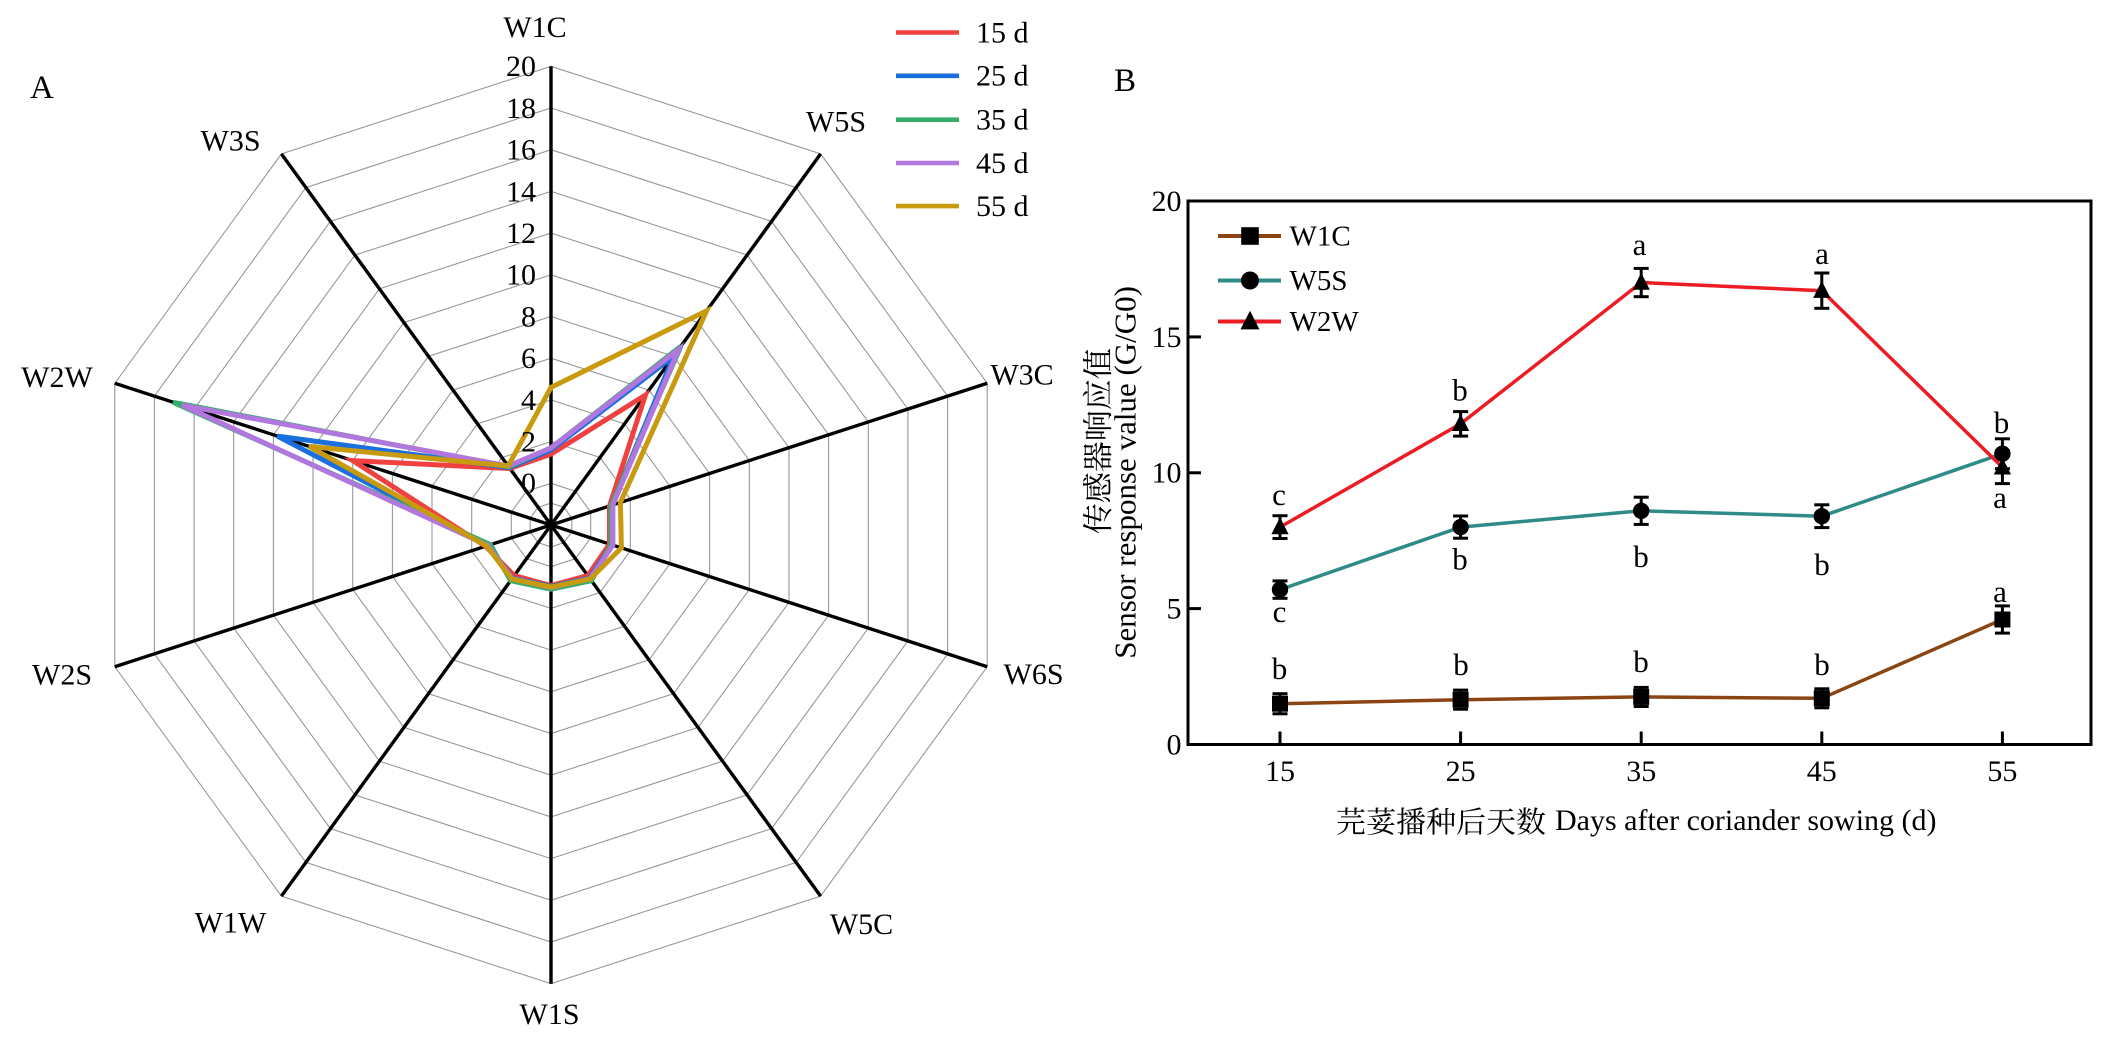 Image resolution: width=2107 pixels, height=1052 pixels. I want to click on svg-text: 6, so click(528, 358).